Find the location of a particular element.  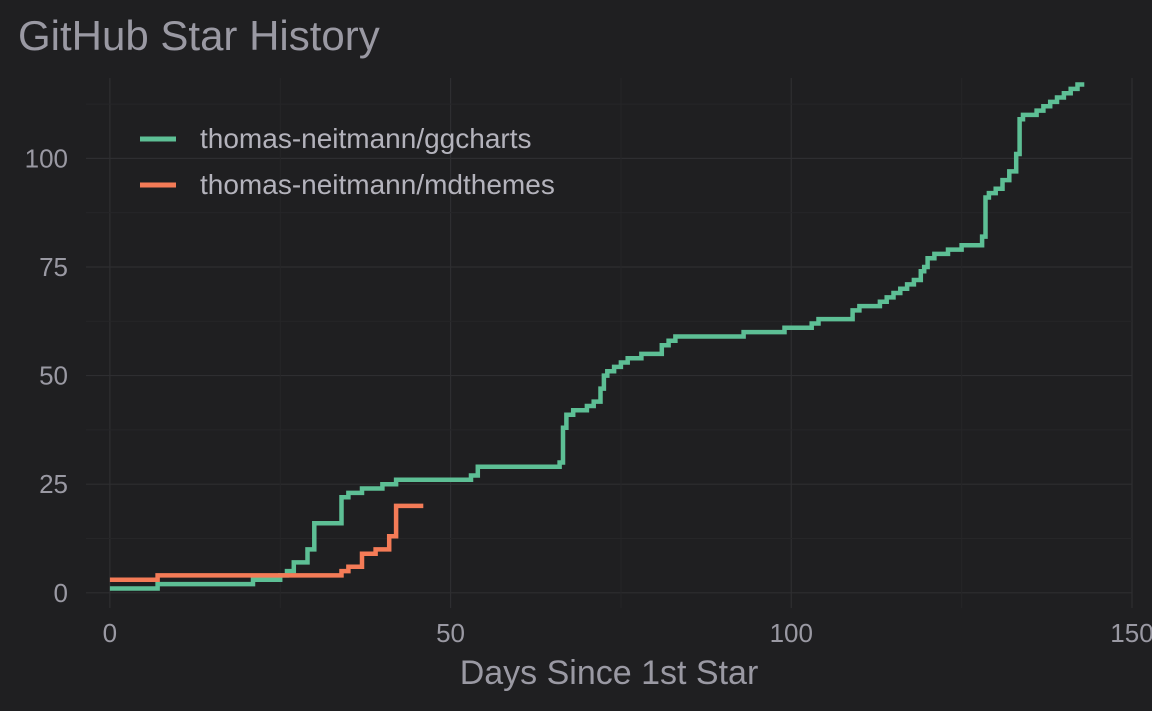

x-tick-label: 100 is located at coordinates (791, 633).